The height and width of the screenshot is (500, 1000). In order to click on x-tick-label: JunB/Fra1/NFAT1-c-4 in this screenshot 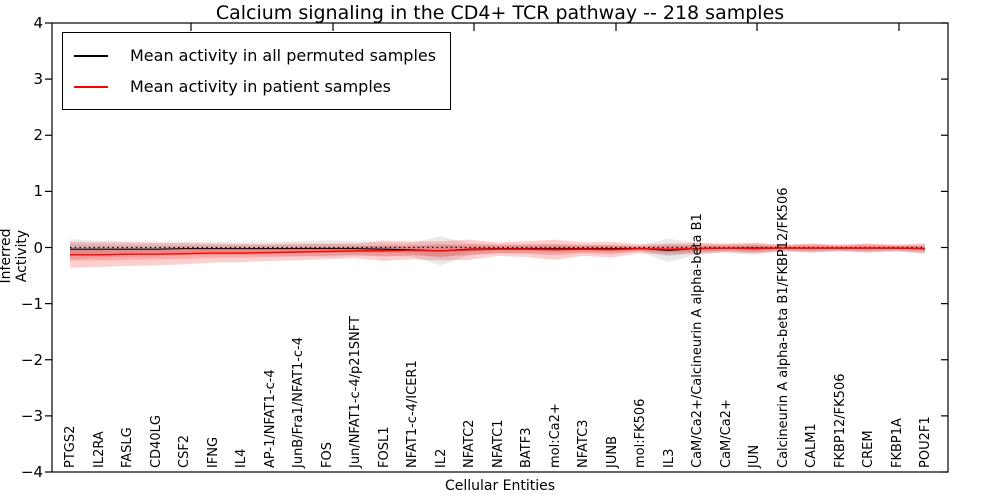, I will do `click(298, 402)`.